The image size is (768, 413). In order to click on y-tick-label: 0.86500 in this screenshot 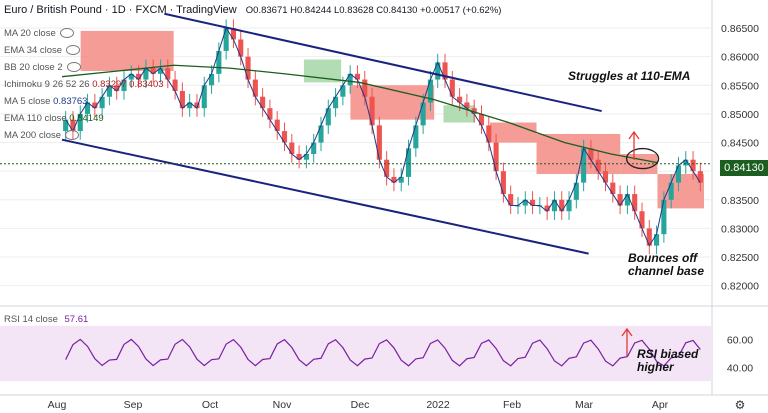, I will do `click(740, 29)`.